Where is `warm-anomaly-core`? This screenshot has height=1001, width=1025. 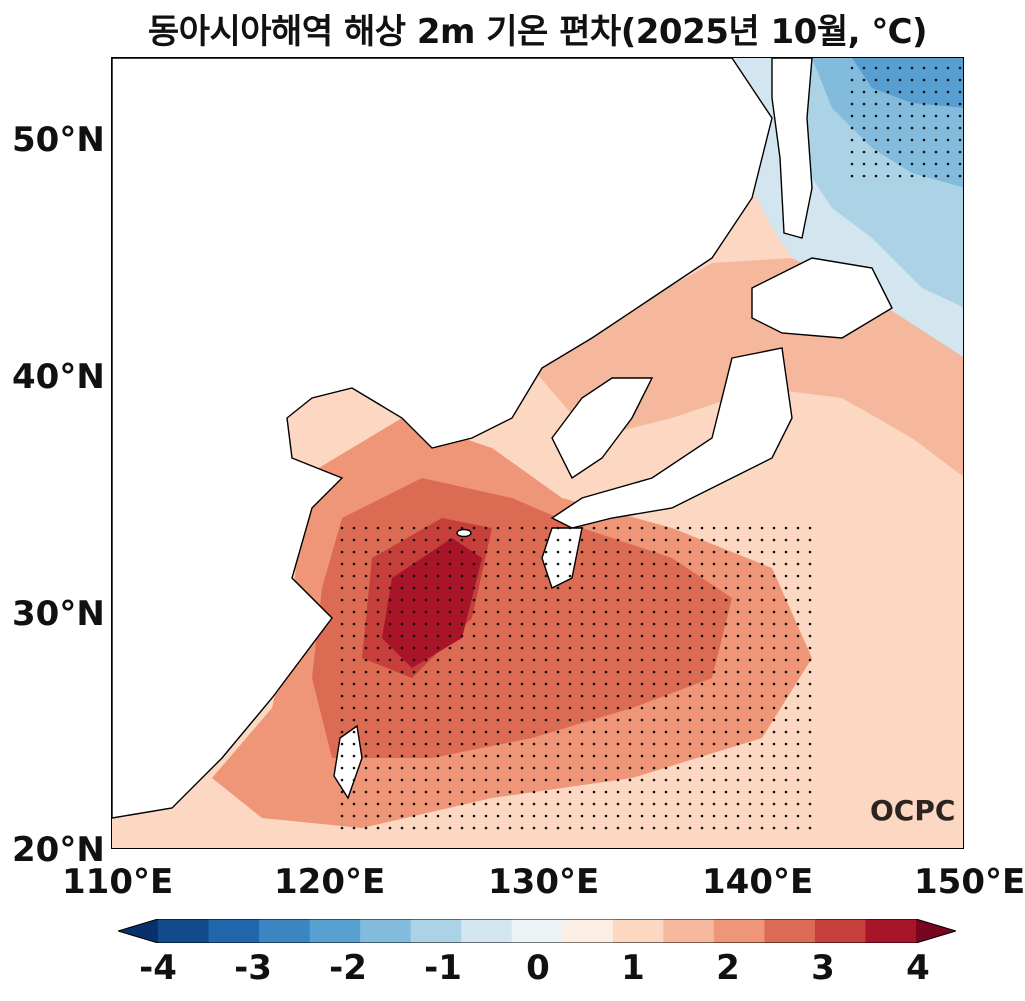 warm-anomaly-core is located at coordinates (432, 603).